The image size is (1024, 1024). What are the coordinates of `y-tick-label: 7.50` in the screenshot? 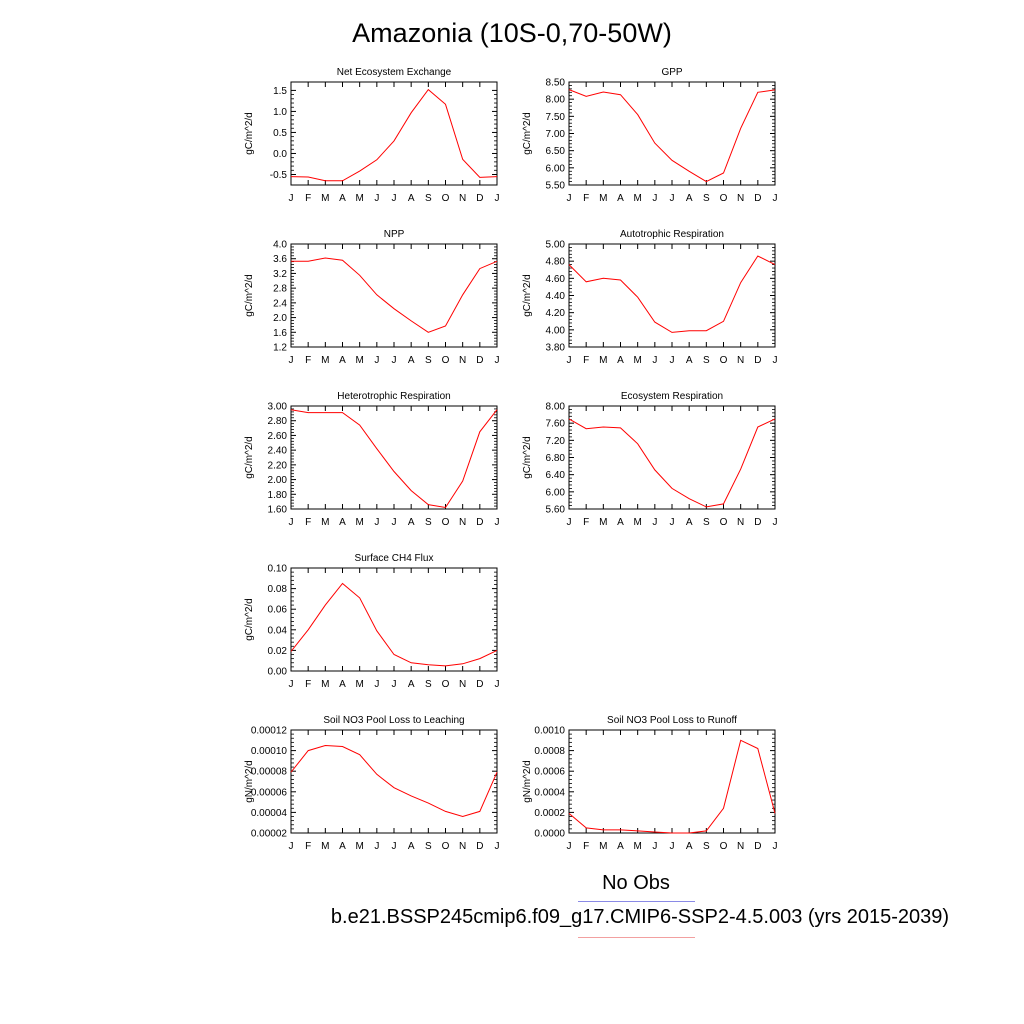 It's located at (556, 117).